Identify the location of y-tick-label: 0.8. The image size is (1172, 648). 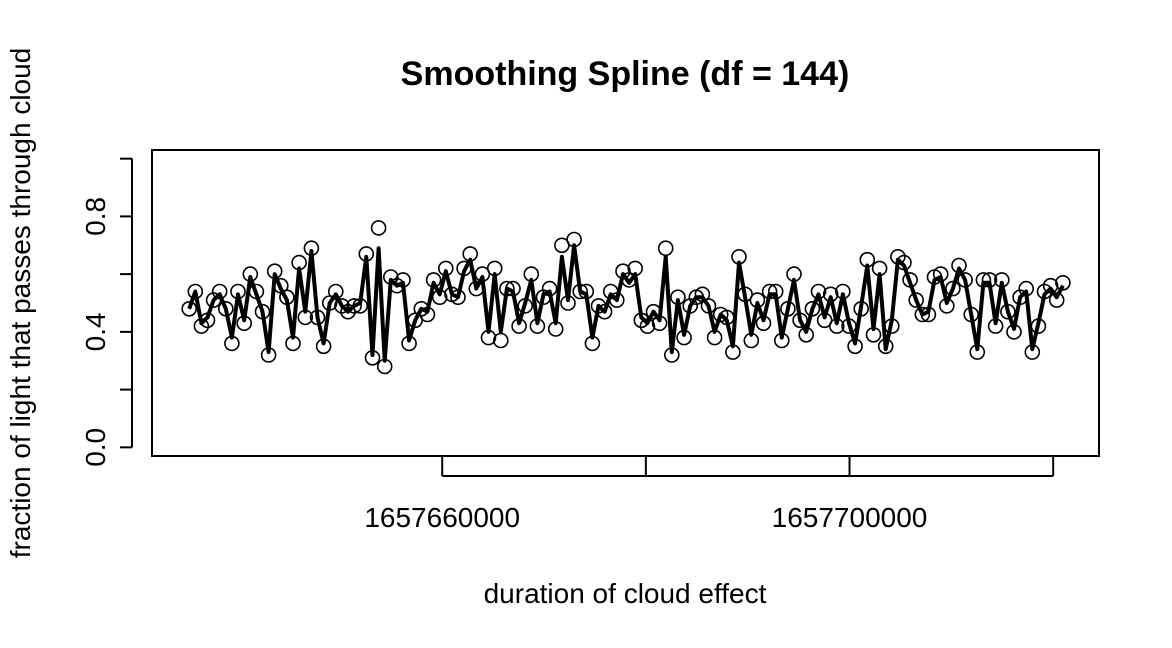
(95, 216).